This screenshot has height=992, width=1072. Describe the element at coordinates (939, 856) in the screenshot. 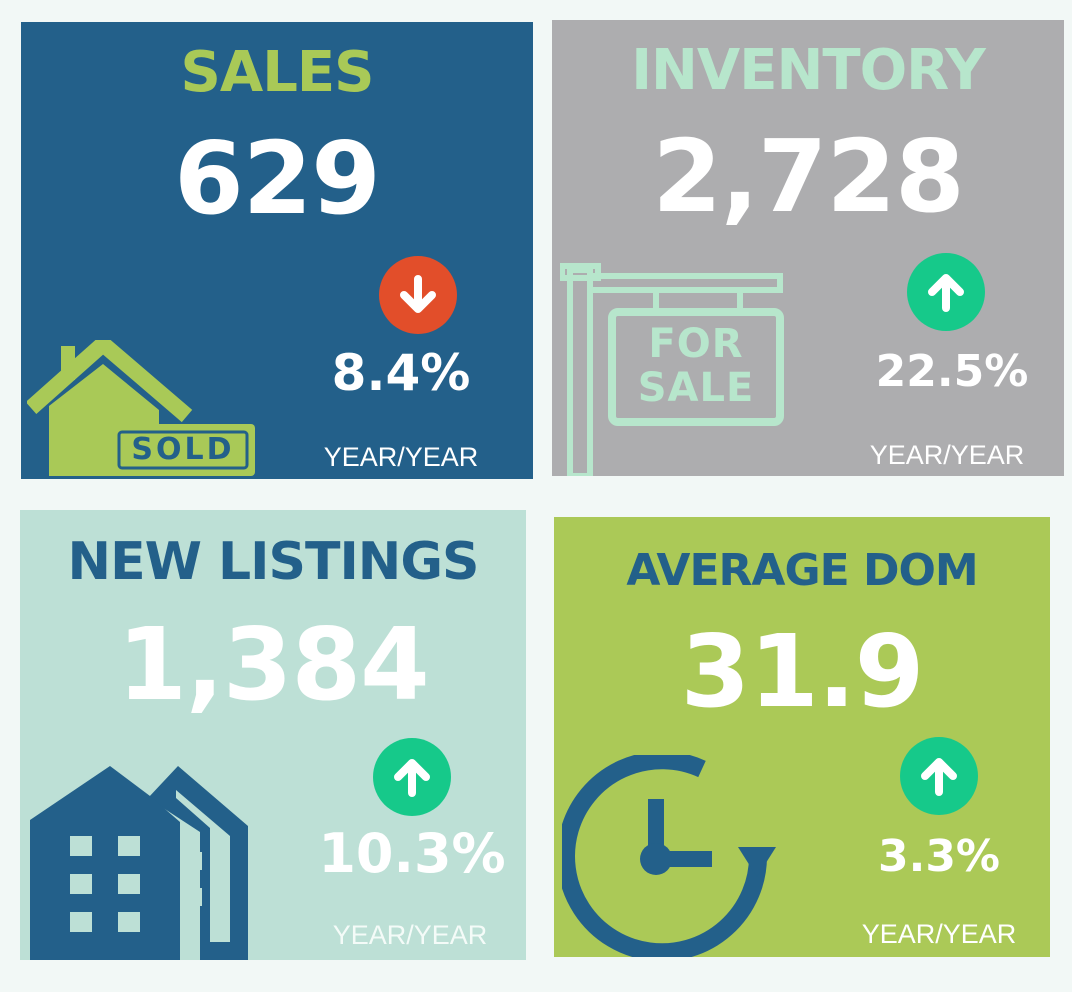

I see `average-dom-change: 3.3%` at that location.